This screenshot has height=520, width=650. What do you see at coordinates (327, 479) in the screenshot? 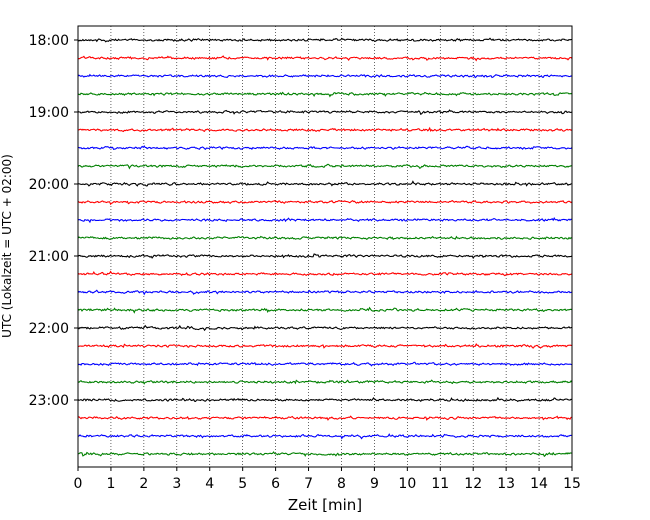
I see `x-axis-ticks: 0 1 2 3 4 5 6 7 8 9 10 11 12 13 14 15` at bounding box center [327, 479].